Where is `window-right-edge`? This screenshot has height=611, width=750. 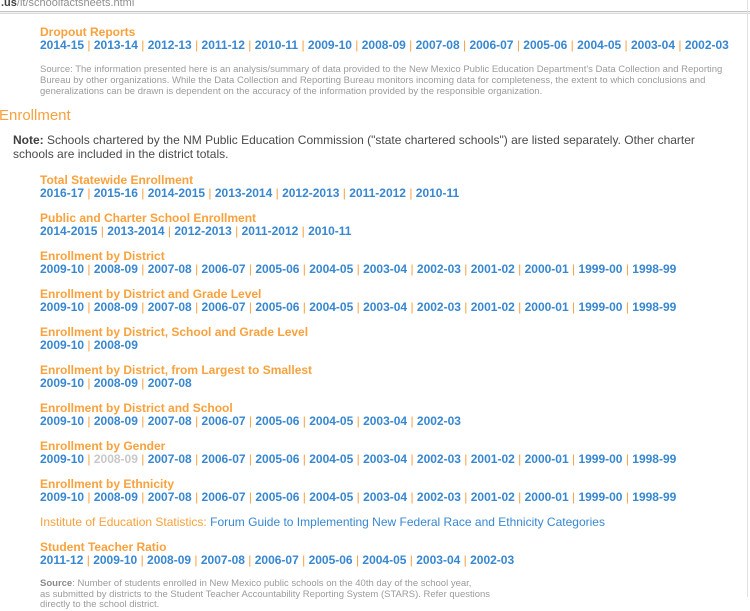
window-right-edge is located at coordinates (747, 298).